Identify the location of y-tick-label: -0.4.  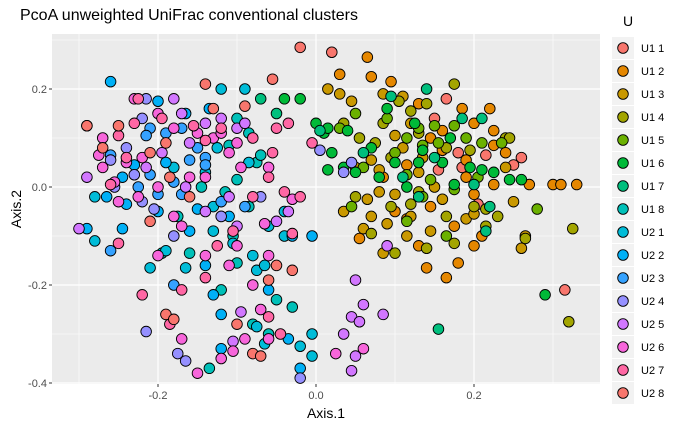
(37, 384).